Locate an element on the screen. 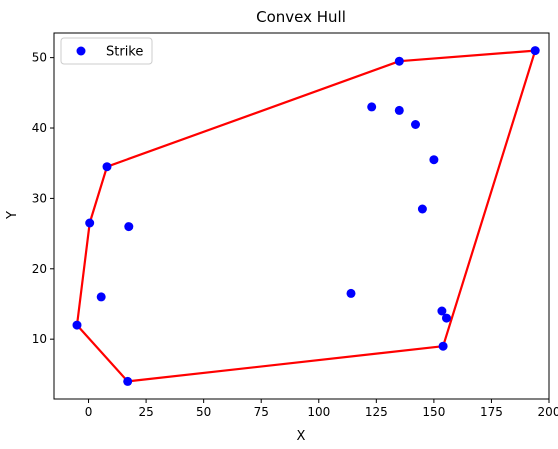 This screenshot has width=558, height=449. chart-title: Convex Hull is located at coordinates (301, 17).